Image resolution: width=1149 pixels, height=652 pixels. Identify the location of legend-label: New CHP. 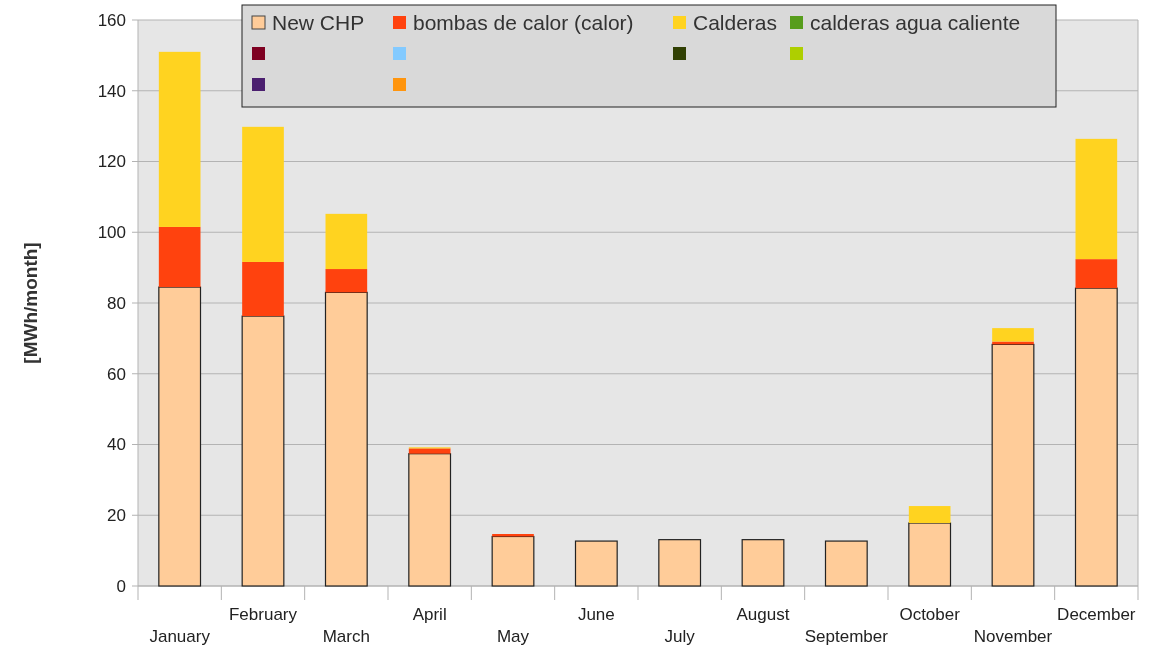
(318, 23).